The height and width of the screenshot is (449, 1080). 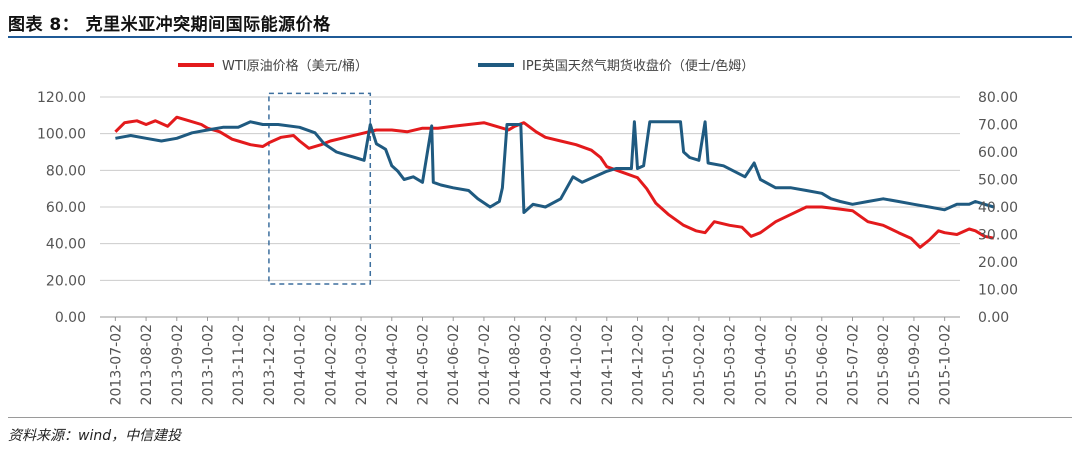 What do you see at coordinates (998, 126) in the screenshot?
I see `y-right-tick-label: 70.00` at bounding box center [998, 126].